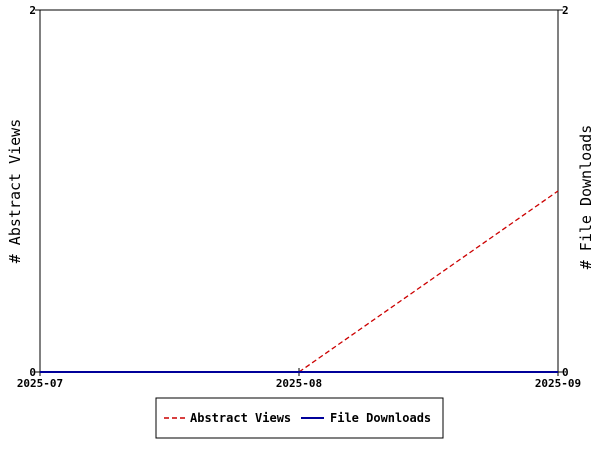  I want to click on x-tick-label: 2025-08, so click(299, 383).